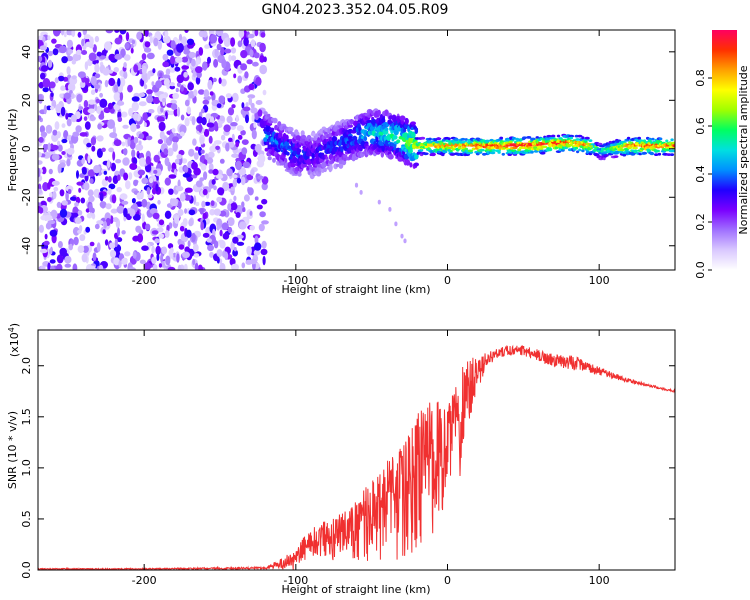  Describe the element at coordinates (379, 202) in the screenshot. I see `stray-point` at that location.